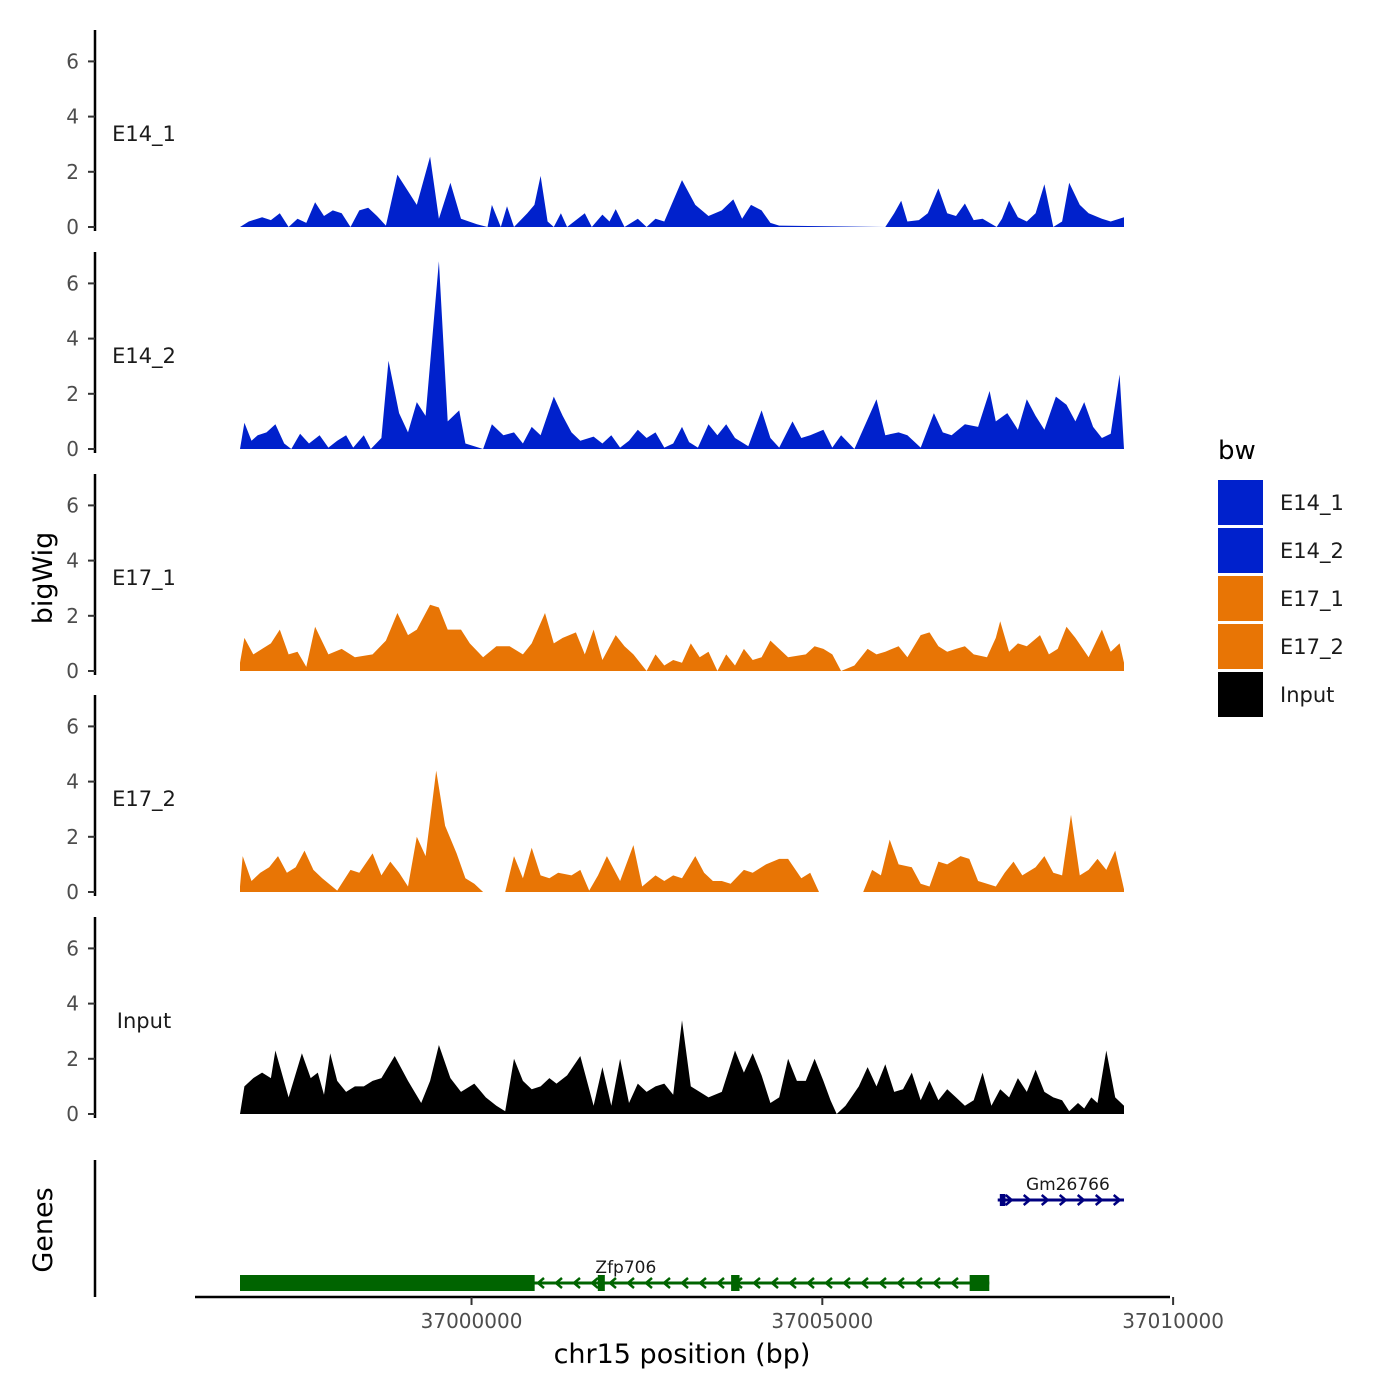 The image size is (1400, 1400). What do you see at coordinates (1312, 647) in the screenshot?
I see `legend-entry-label: E17_2` at bounding box center [1312, 647].